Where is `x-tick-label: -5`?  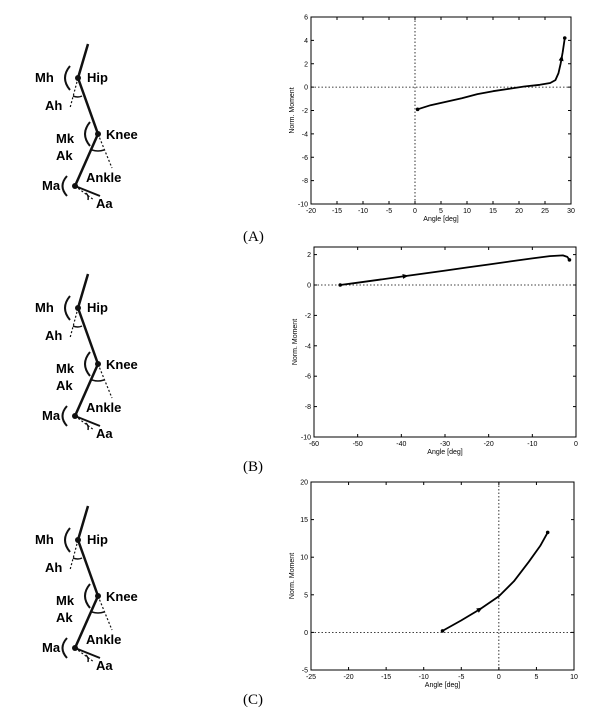
x-tick-label: -5 is located at coordinates (389, 211).